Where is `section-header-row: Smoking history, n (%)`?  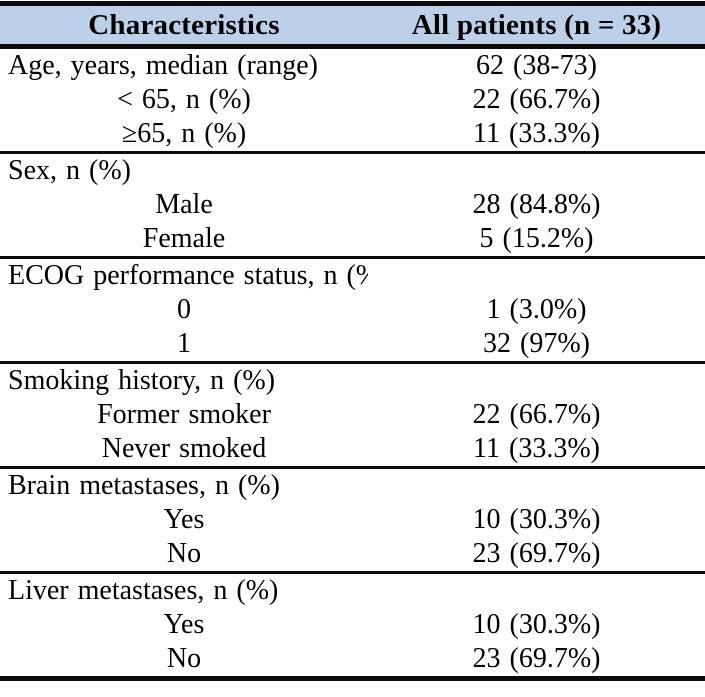
section-header-row: Smoking history, n (%) is located at coordinates (352, 379).